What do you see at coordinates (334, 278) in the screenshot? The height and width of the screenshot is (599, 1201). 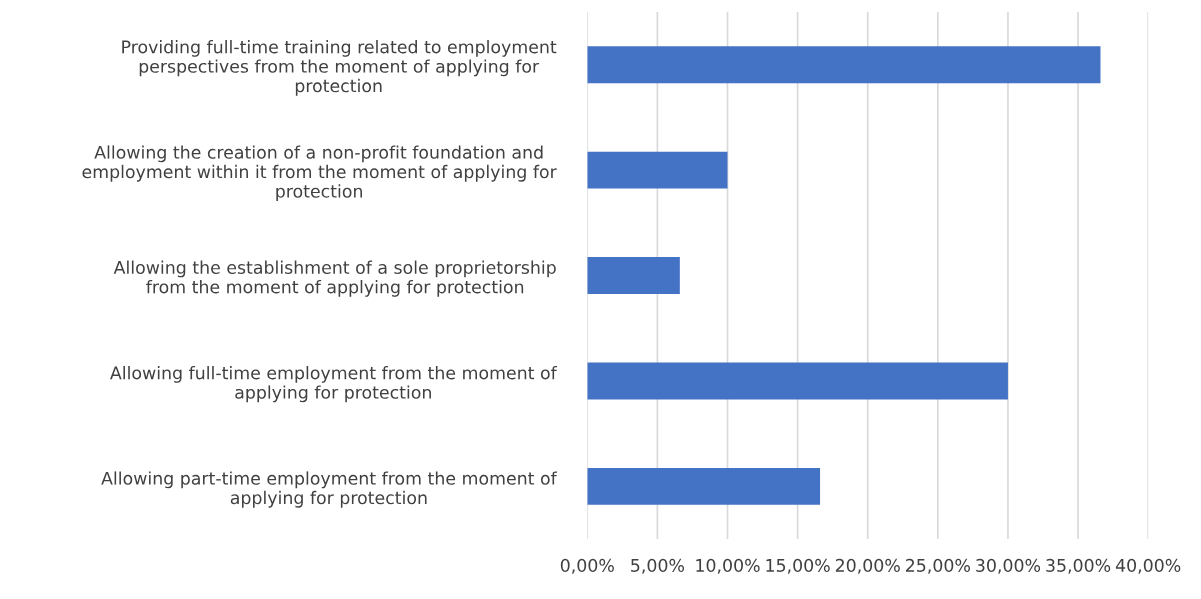 I see `y-tick-label: Allowing the establishment of a sole proprietorship from the moment of applying for protection` at bounding box center [334, 278].